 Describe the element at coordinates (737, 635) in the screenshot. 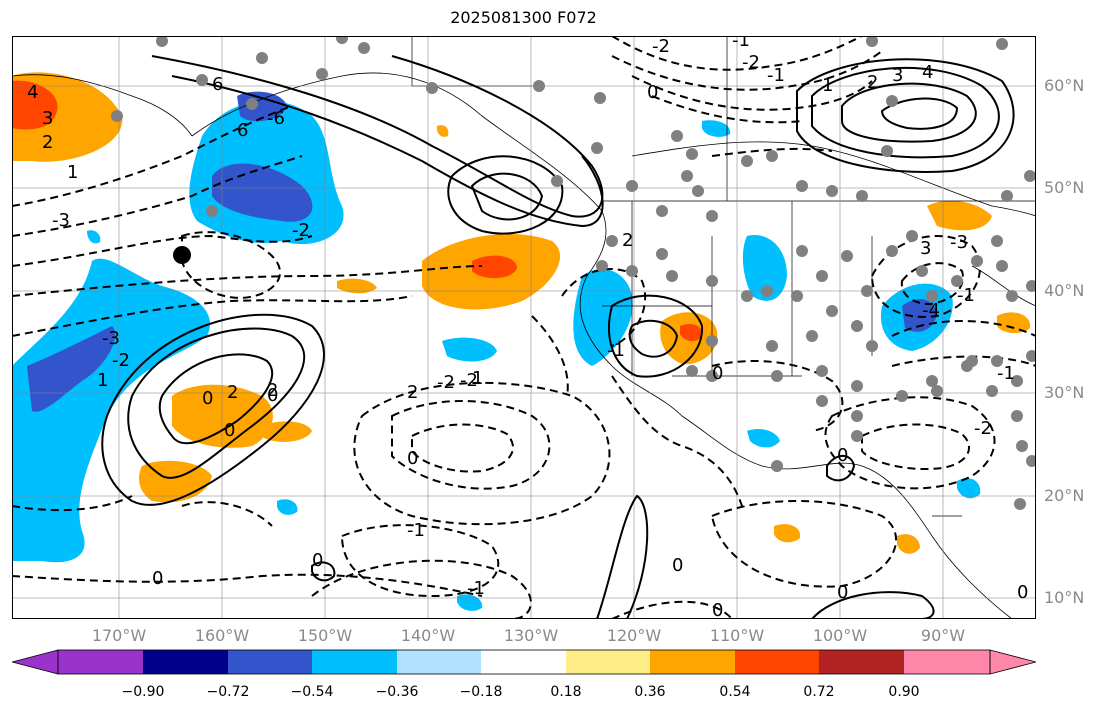

I see `lon-label: 110°W` at that location.